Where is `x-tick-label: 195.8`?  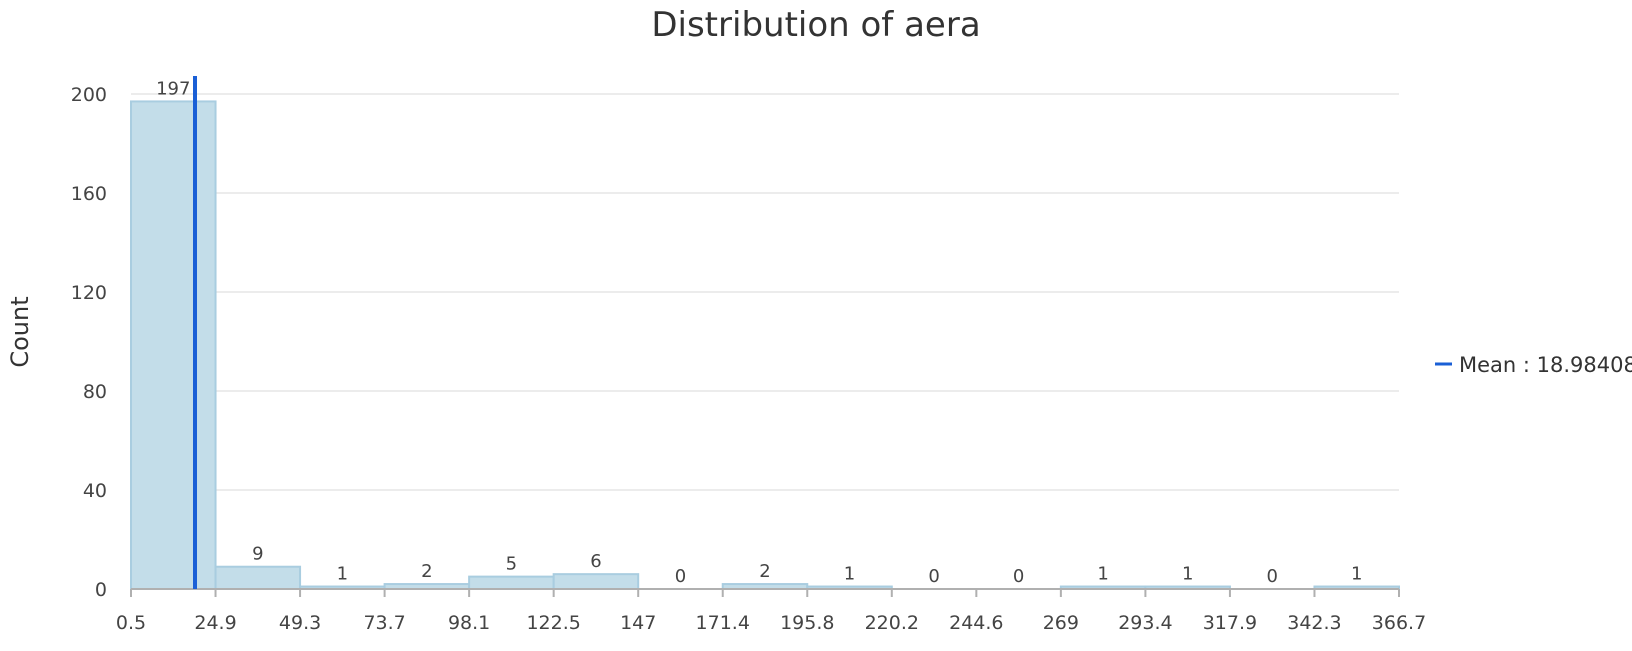 x-tick-label: 195.8 is located at coordinates (807, 623).